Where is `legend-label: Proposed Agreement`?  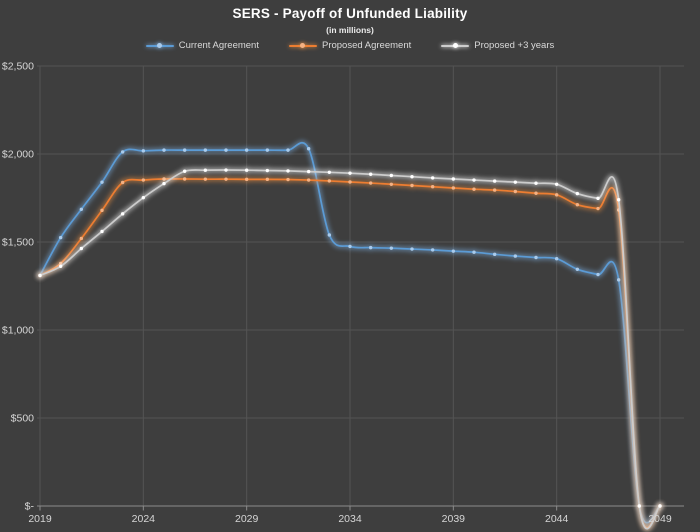
legend-label: Proposed Agreement is located at coordinates (366, 45).